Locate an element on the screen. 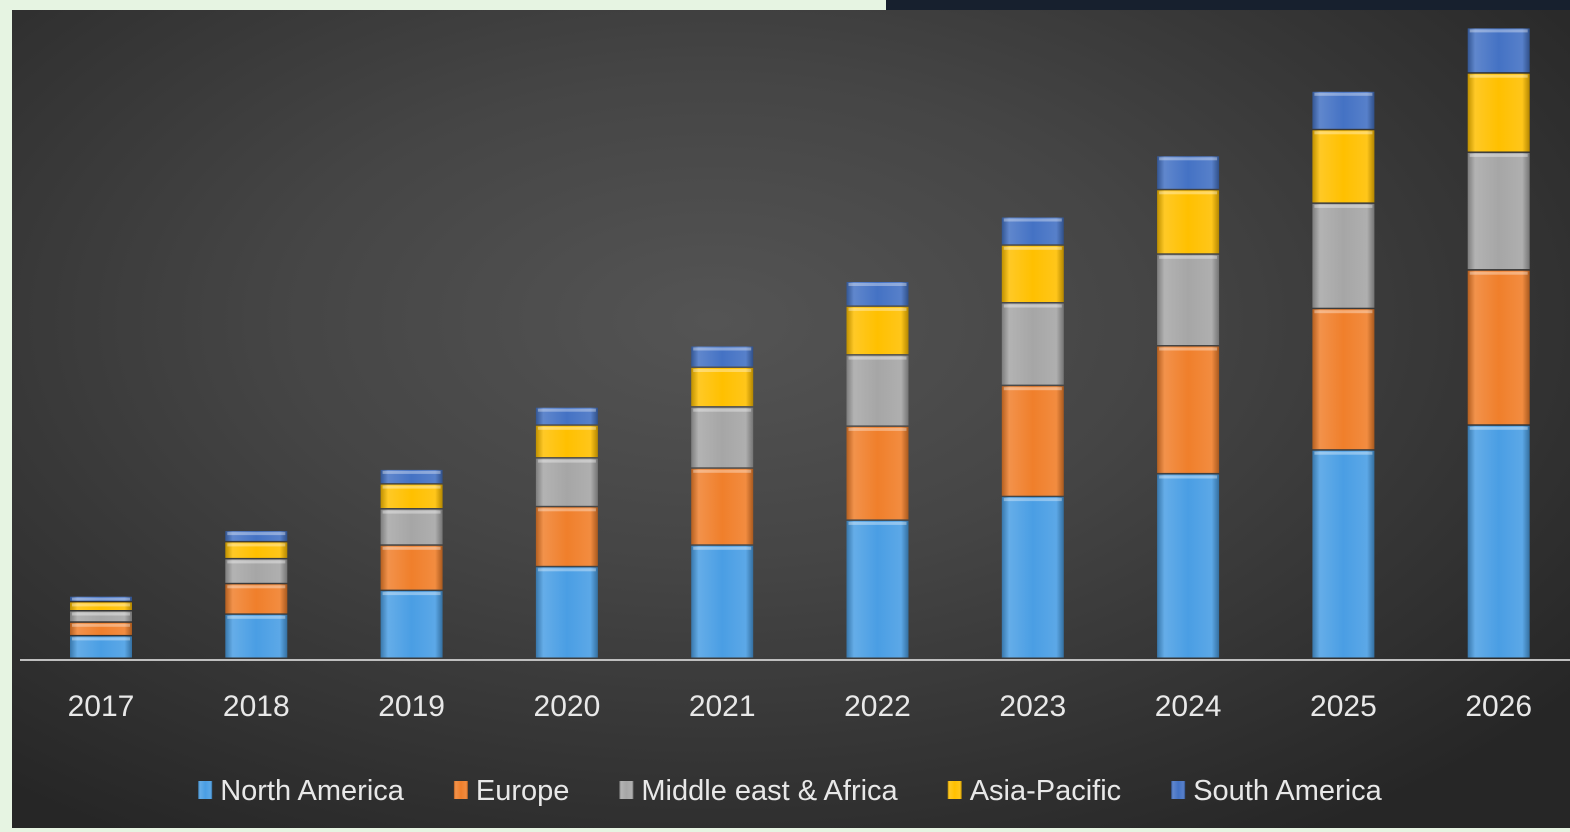 The width and height of the screenshot is (1570, 832). bar-segment-2026-middle-east-africa is located at coordinates (1498, 211).